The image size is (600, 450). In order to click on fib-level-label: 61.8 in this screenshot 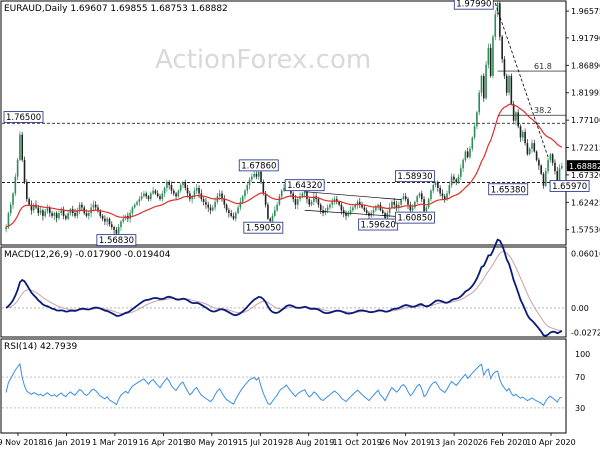, I will do `click(543, 66)`.